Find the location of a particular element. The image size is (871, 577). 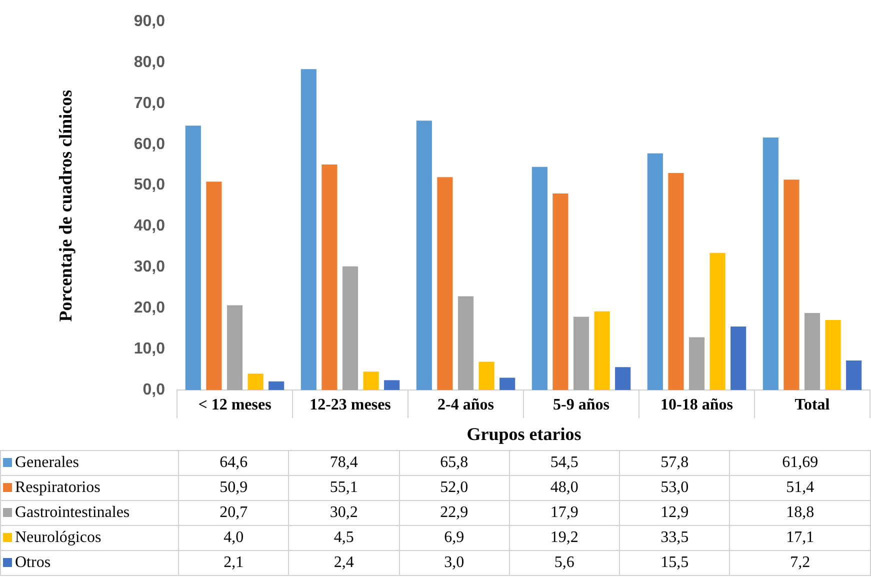

legend-label: Respiratorios is located at coordinates (89, 488).